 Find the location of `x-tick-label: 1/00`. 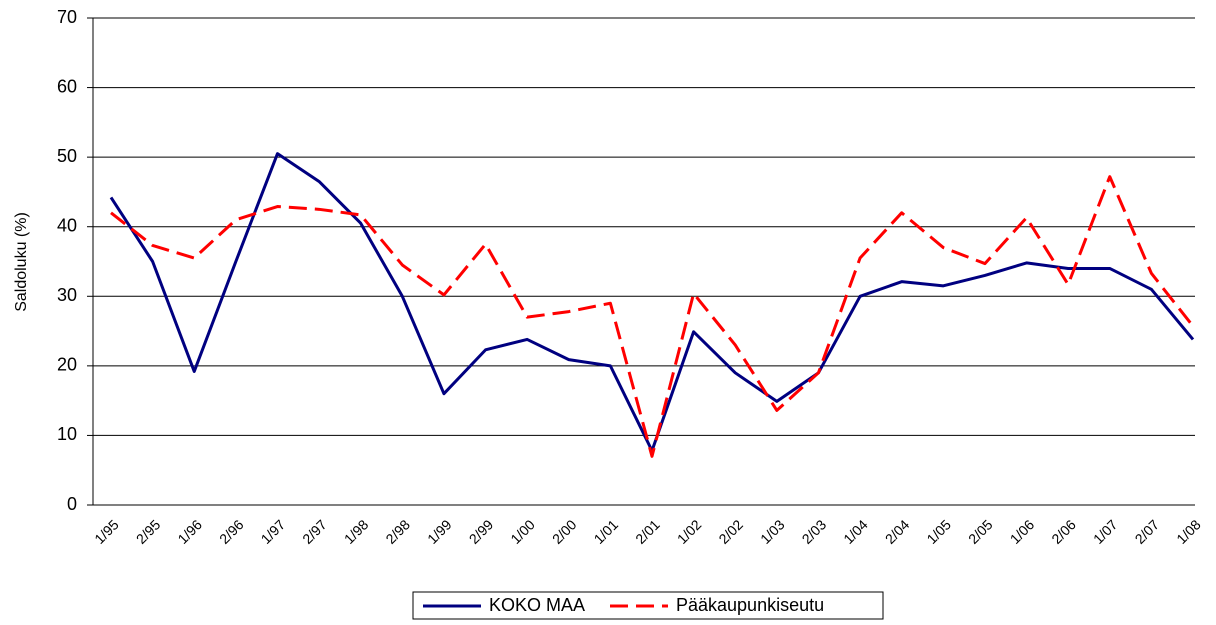

x-tick-label: 1/00 is located at coordinates (522, 531).